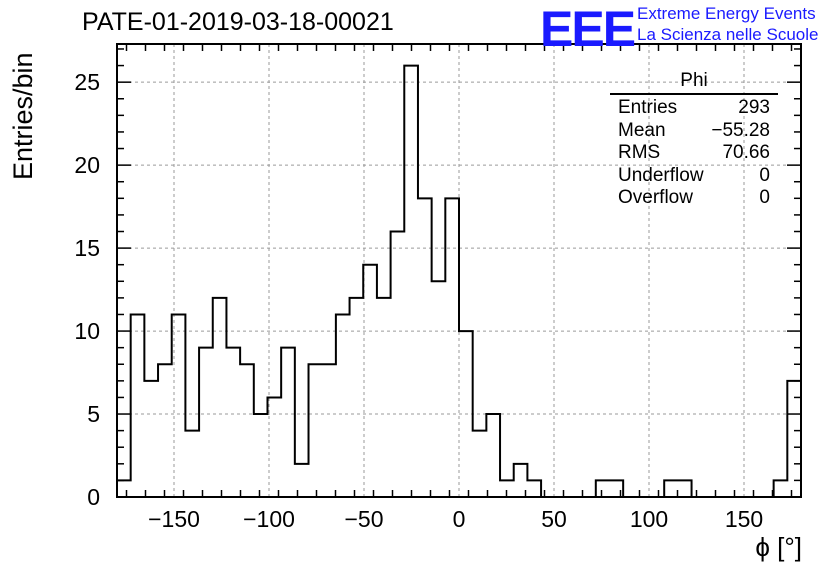 The image size is (836, 572). Describe the element at coordinates (744, 519) in the screenshot. I see `x-tick-label: 150` at that location.